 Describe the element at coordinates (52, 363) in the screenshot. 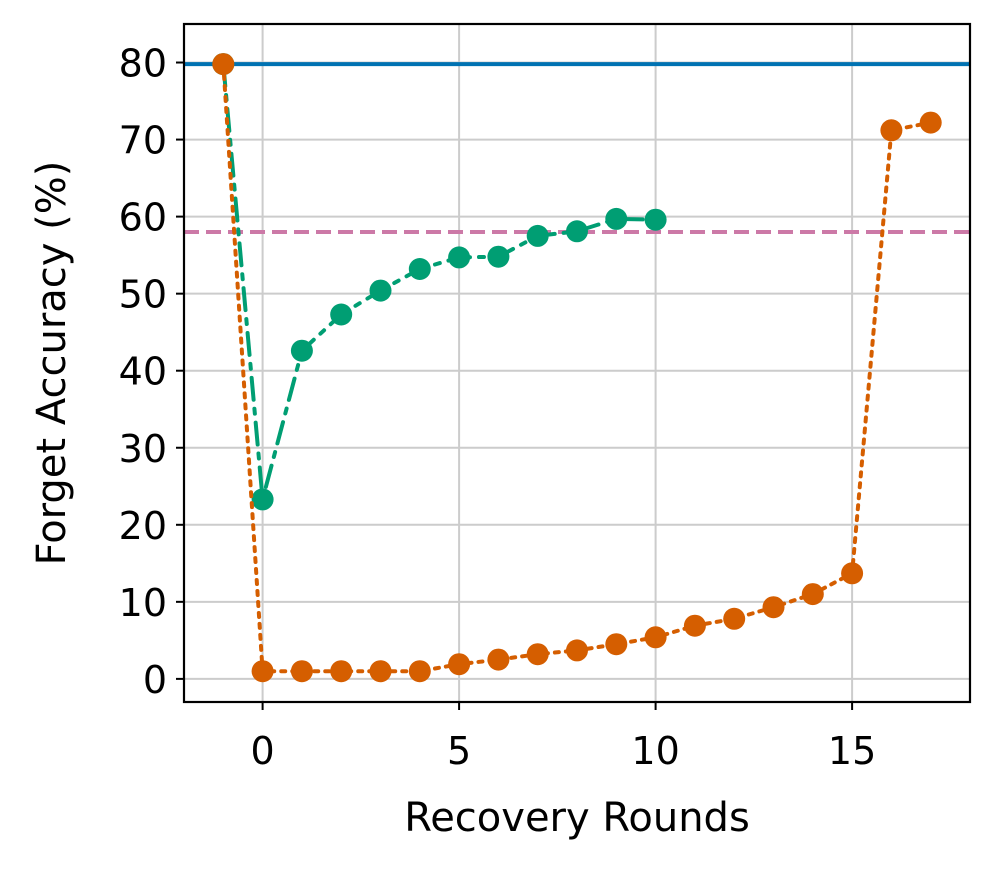

I see `y-axis-label: Forget Accuracy (%)` at that location.